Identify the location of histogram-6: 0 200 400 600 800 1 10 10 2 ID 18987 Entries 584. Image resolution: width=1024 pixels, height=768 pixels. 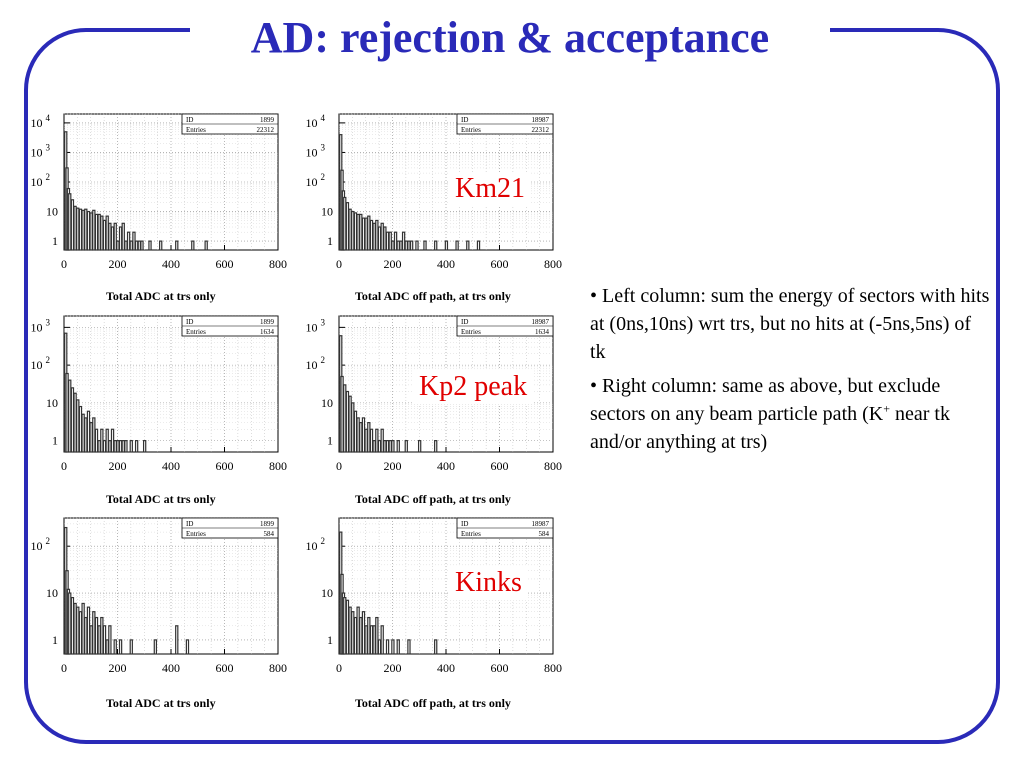
(434, 596).